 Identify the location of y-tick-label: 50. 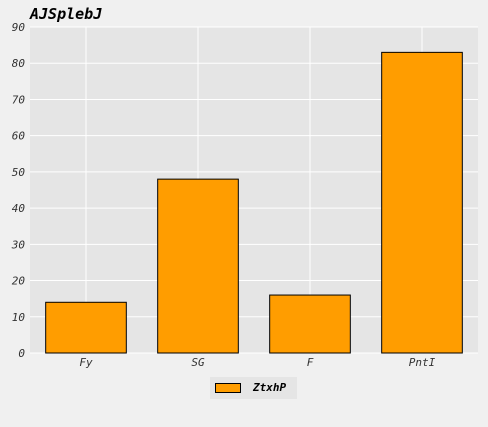
(19, 172).